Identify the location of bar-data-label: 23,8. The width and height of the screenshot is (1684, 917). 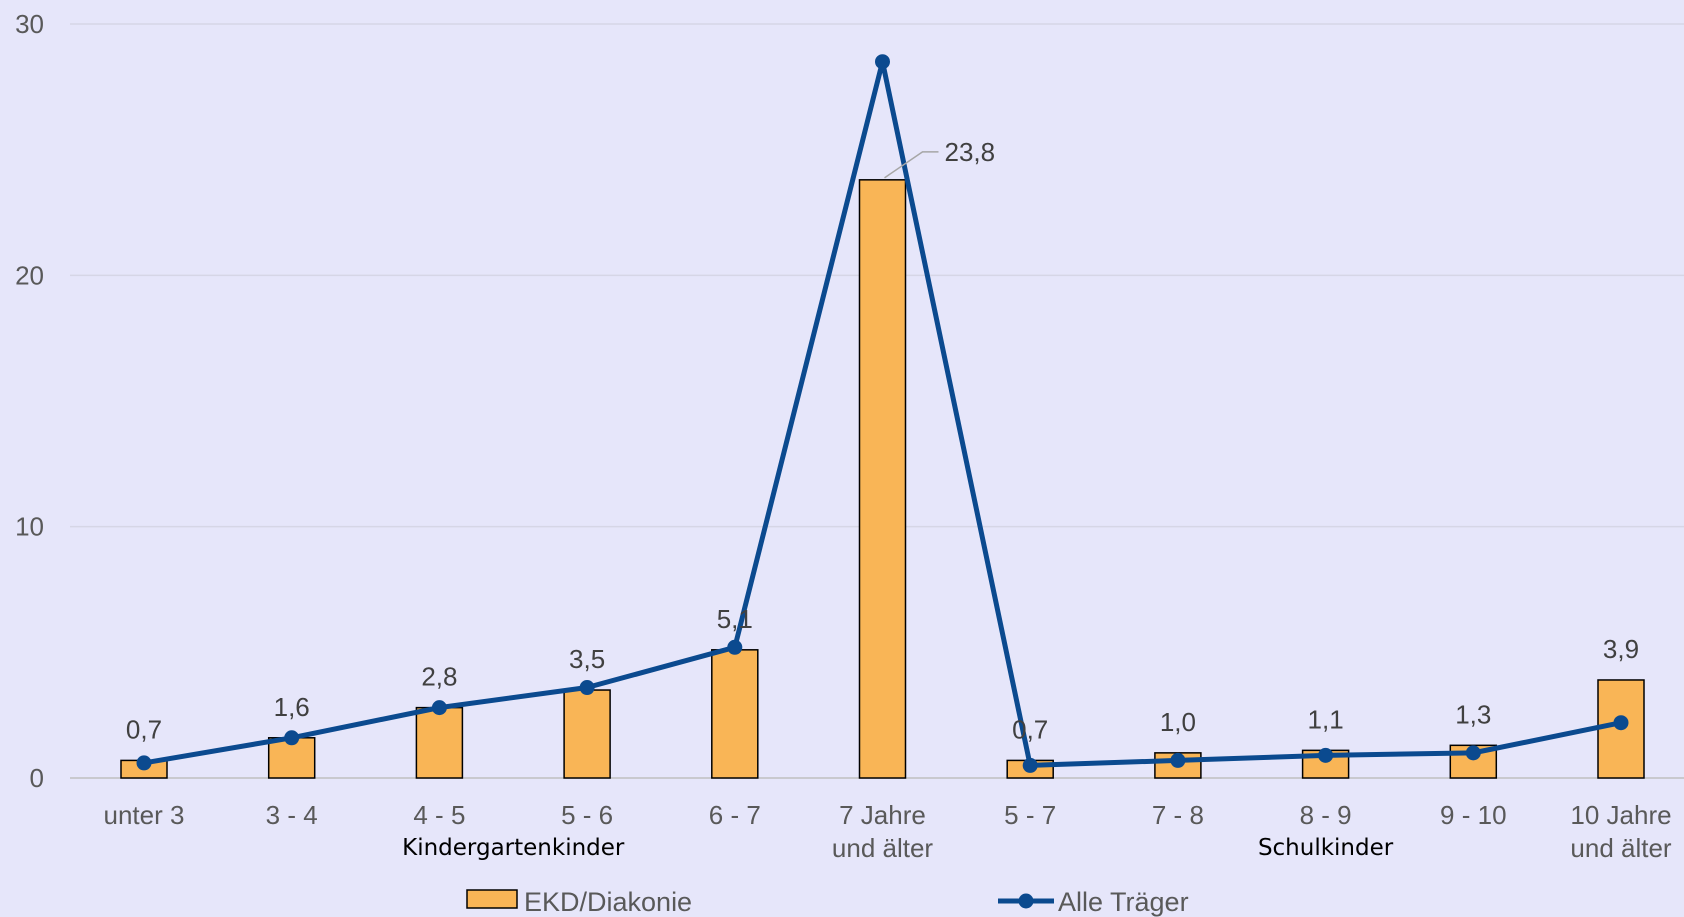
(970, 152).